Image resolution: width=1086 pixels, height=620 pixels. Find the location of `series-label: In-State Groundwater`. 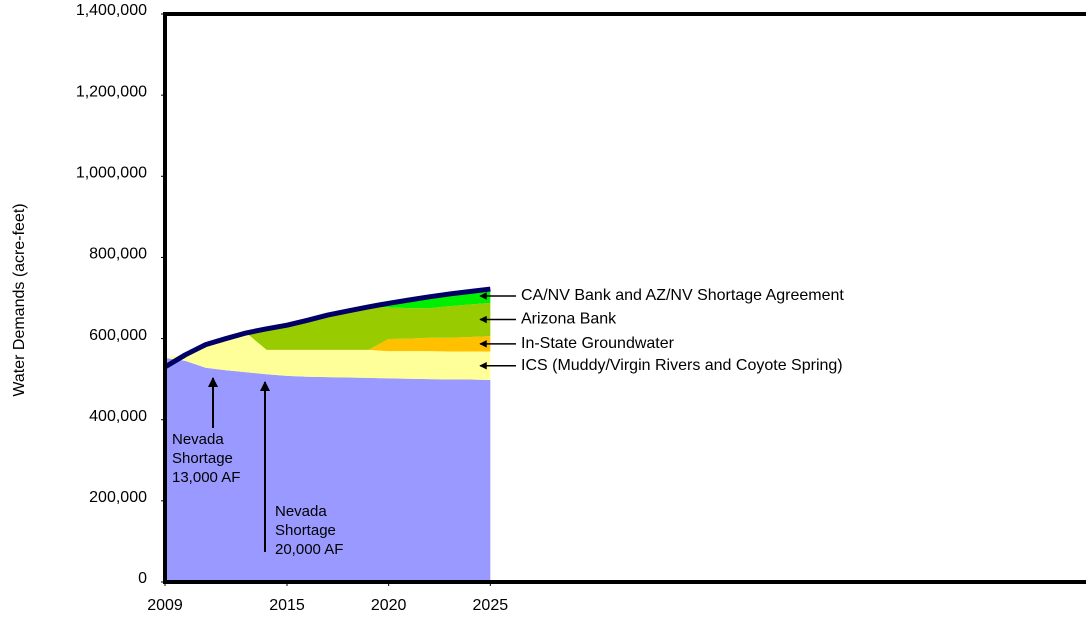

series-label: In-State Groundwater is located at coordinates (598, 343).